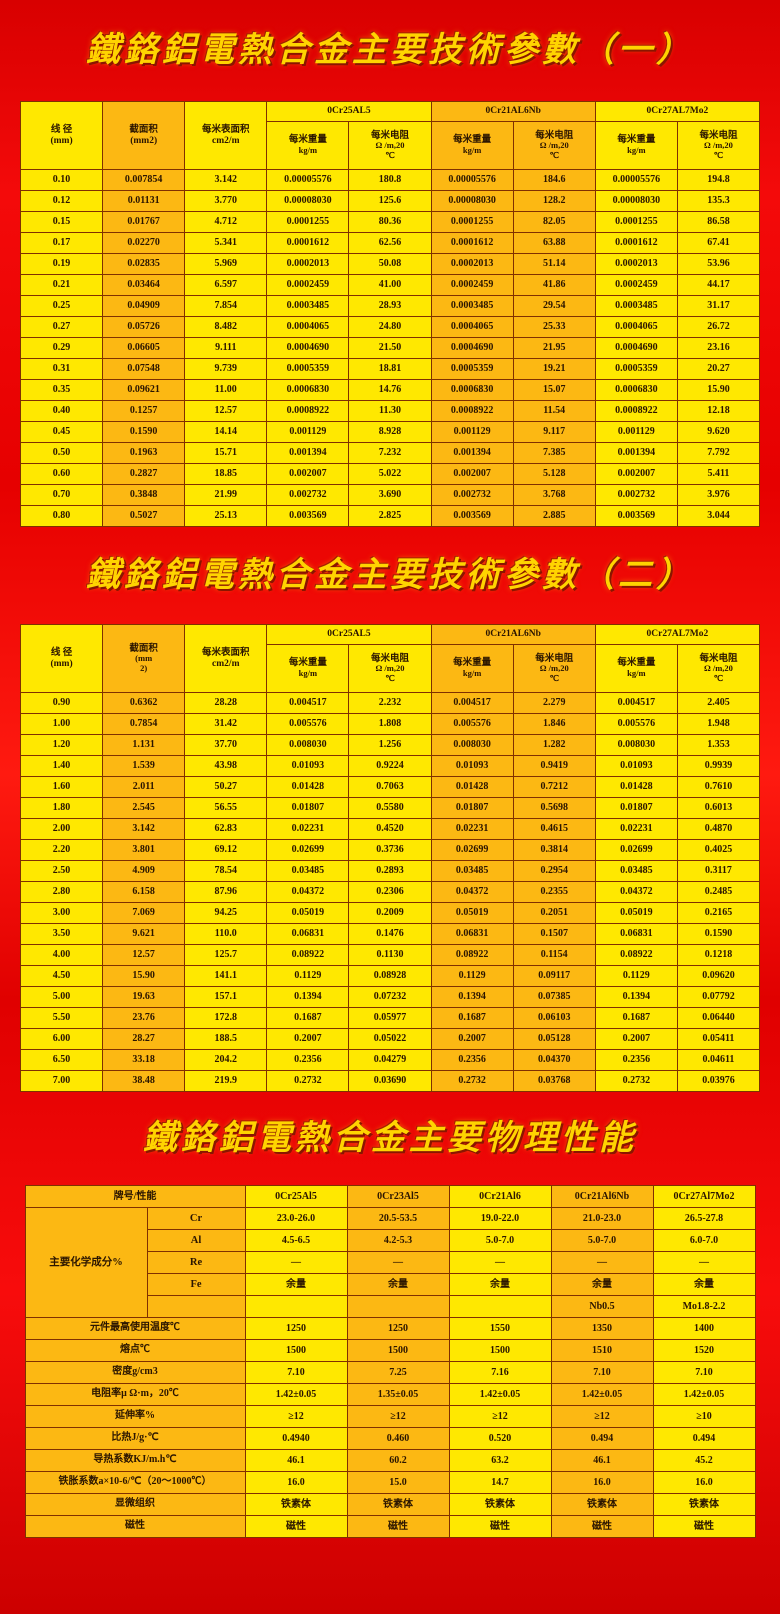 This screenshot has width=780, height=1614. I want to click on table-cell: 5.50, so click(61, 1018).